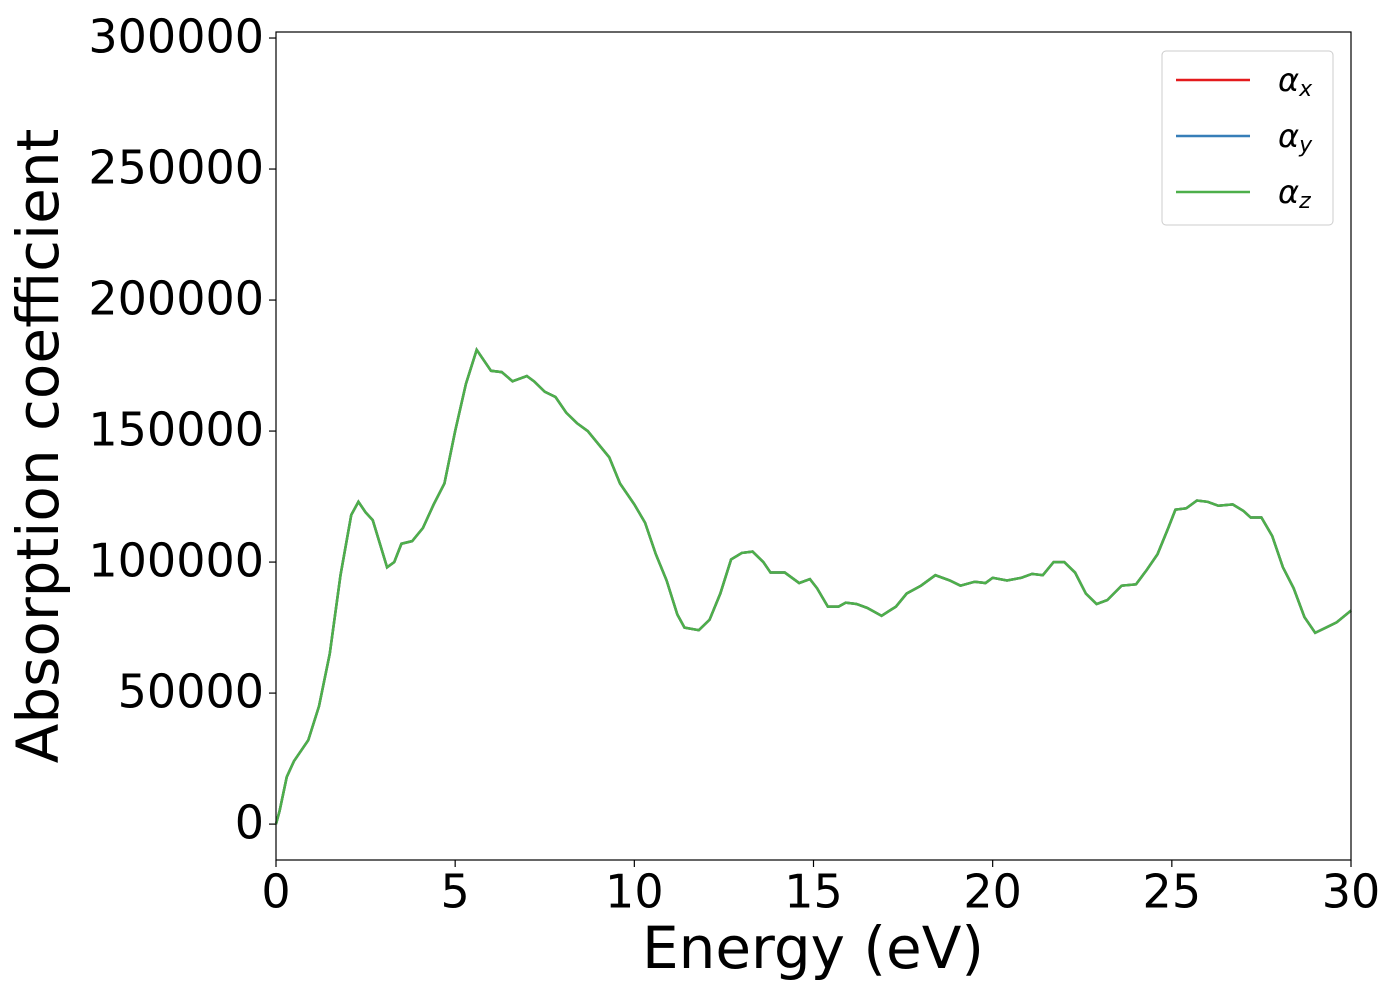  What do you see at coordinates (1295, 81) in the screenshot?
I see `legend-label: αx` at bounding box center [1295, 81].